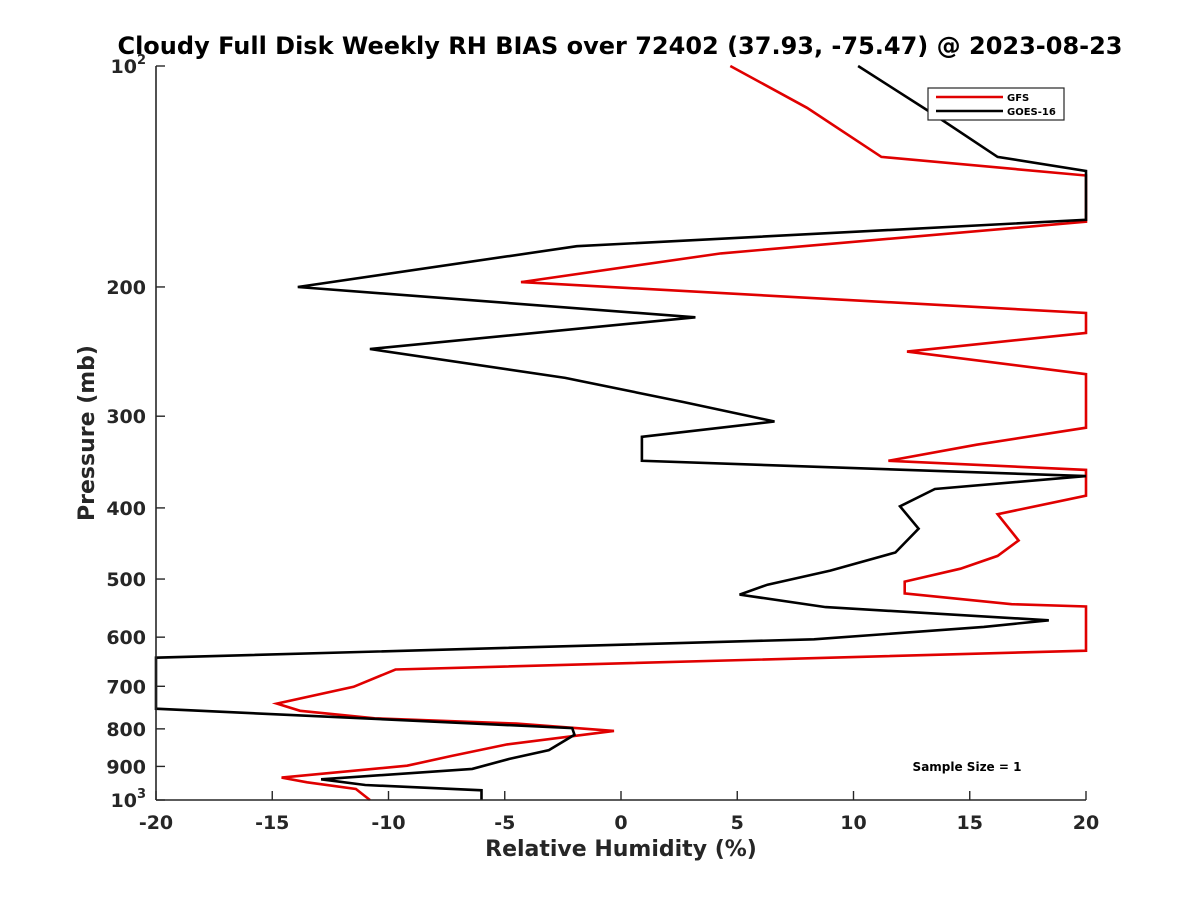 This screenshot has height=900, width=1200. I want to click on y-tick-label: 400, so click(126, 509).